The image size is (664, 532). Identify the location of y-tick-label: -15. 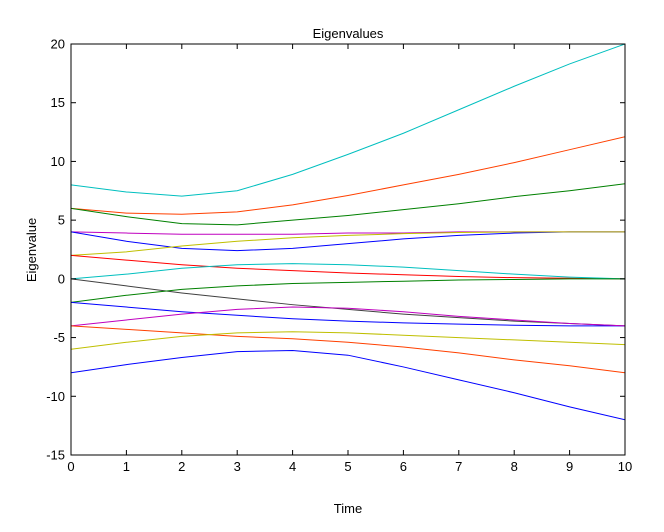
(55, 455).